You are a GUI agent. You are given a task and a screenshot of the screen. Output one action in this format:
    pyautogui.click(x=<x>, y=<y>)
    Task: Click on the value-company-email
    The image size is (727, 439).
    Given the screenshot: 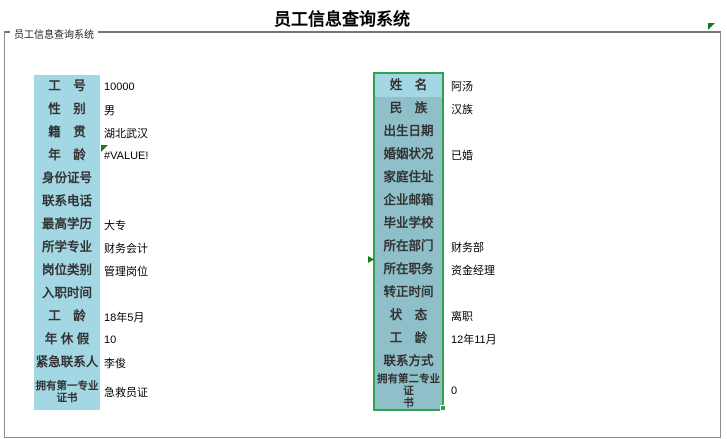 What is the action you would take?
    pyautogui.click(x=566, y=200)
    